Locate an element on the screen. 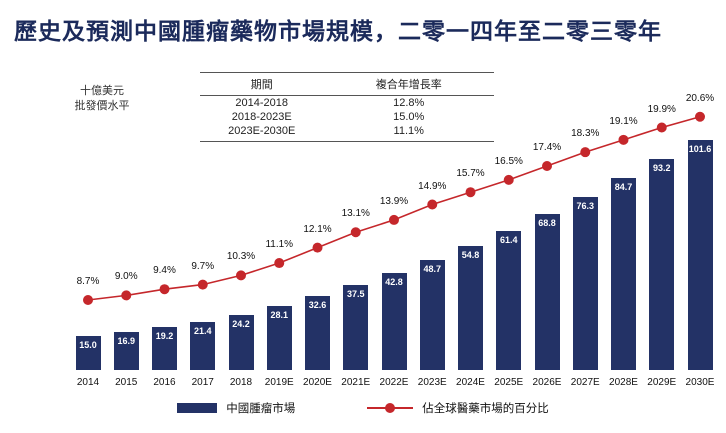 The height and width of the screenshot is (433, 726). x-axis-label: 2025E is located at coordinates (509, 382).